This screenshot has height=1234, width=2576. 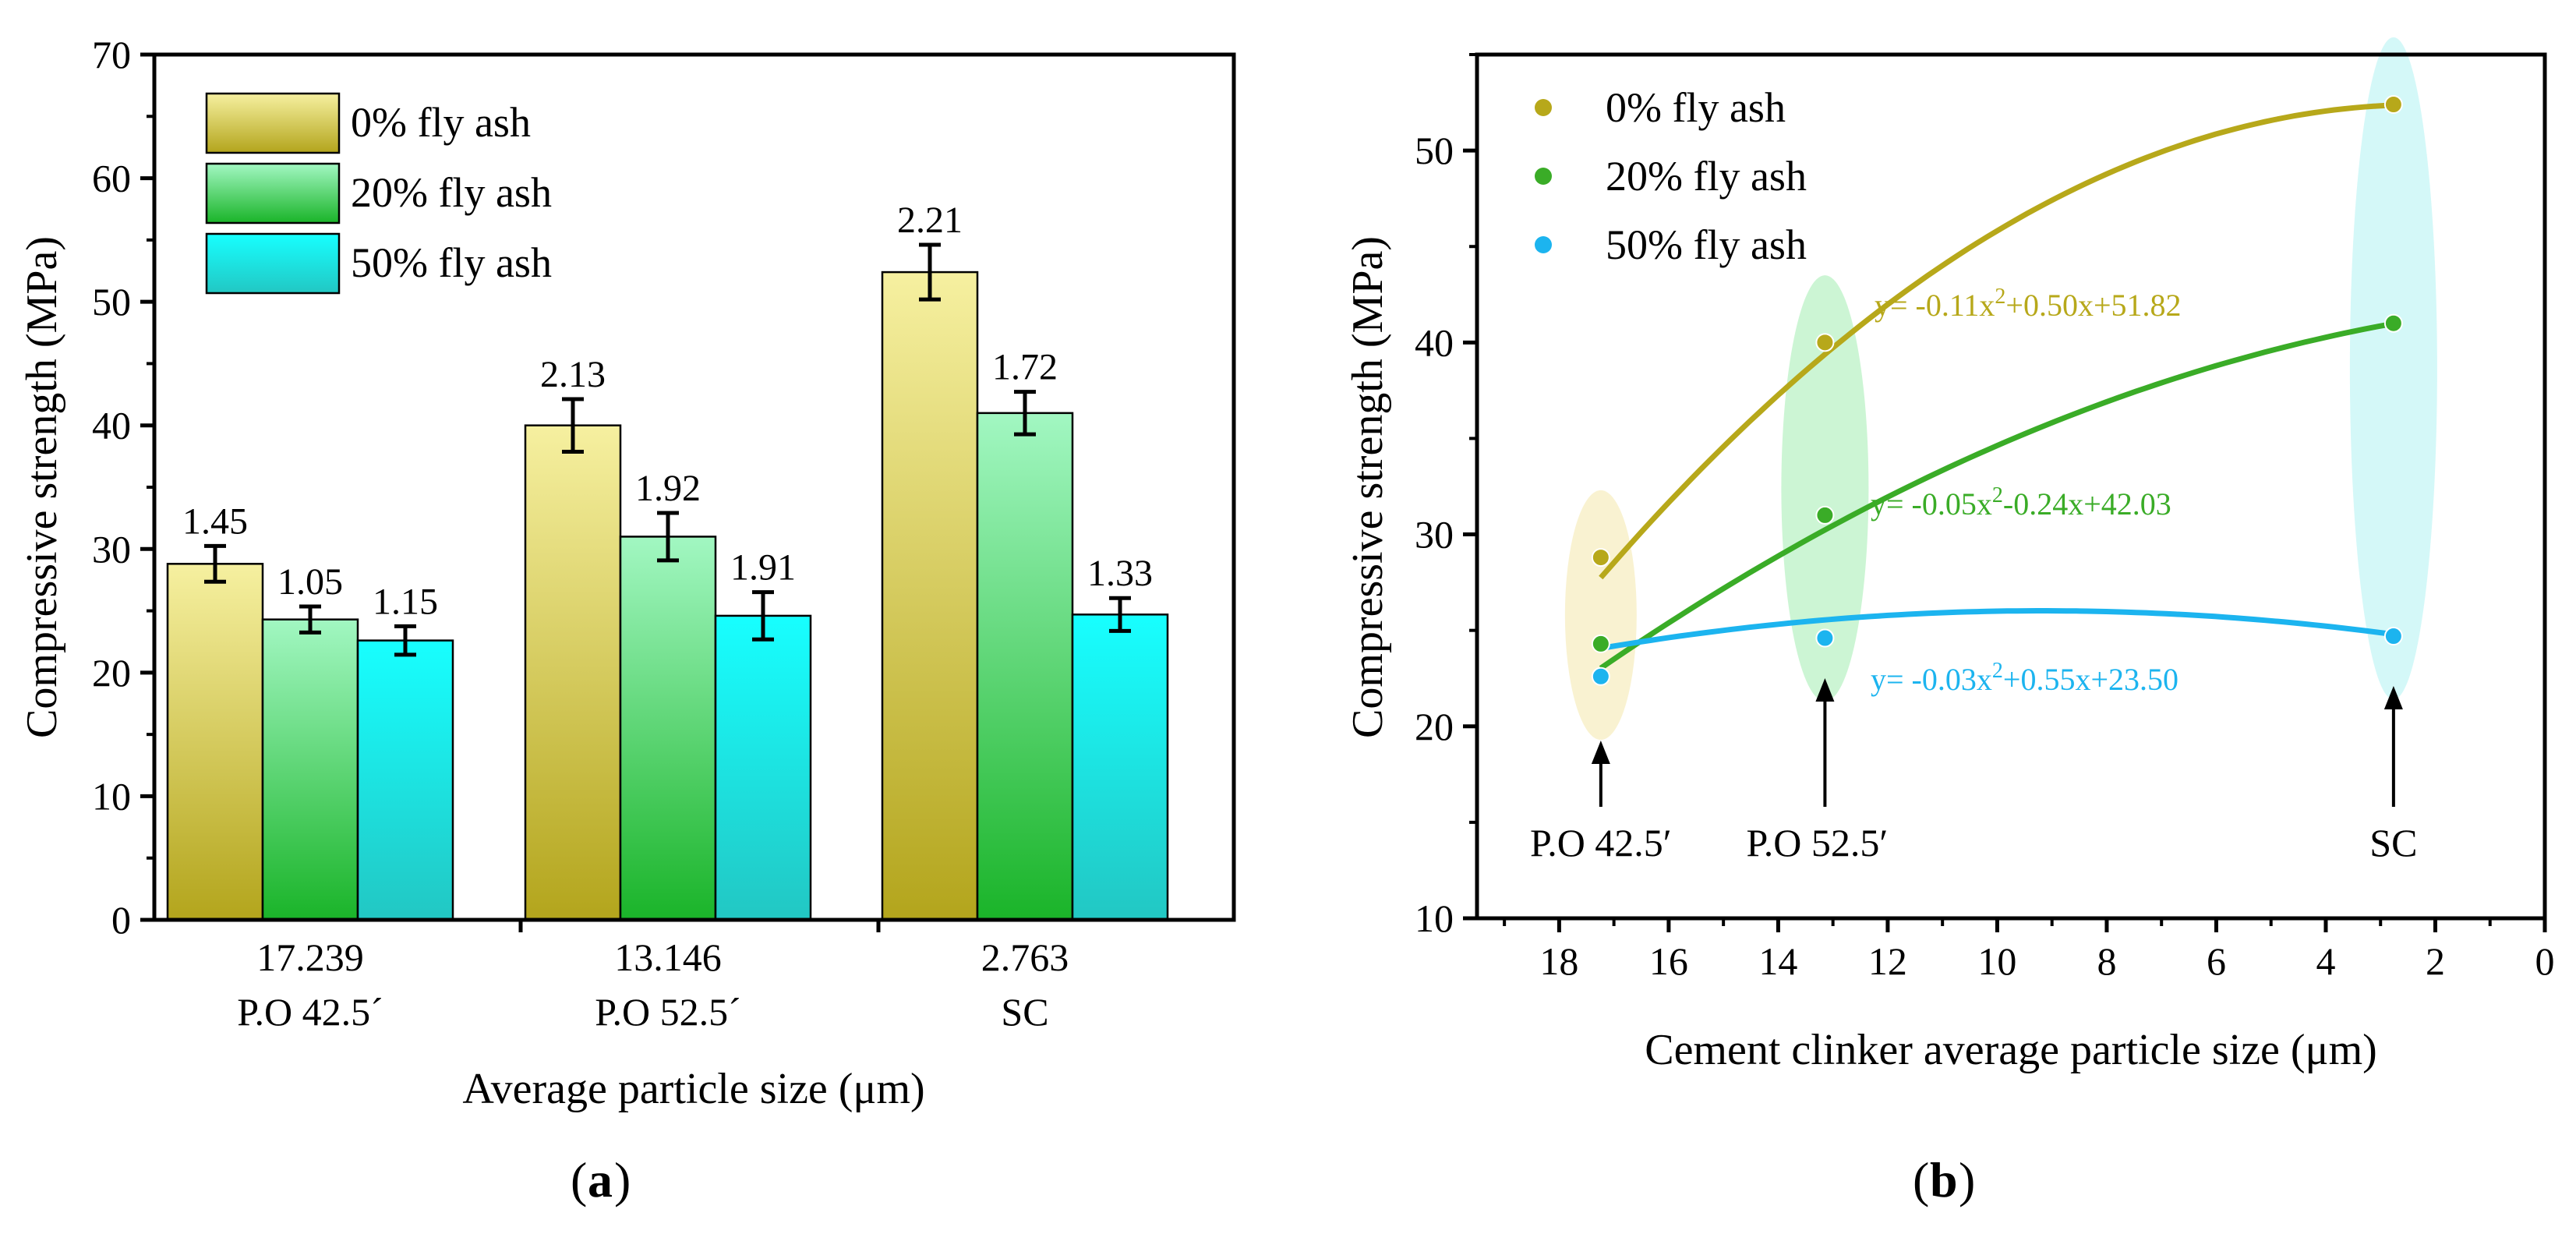 I want to click on svg-text: a, so click(x=600, y=1179).